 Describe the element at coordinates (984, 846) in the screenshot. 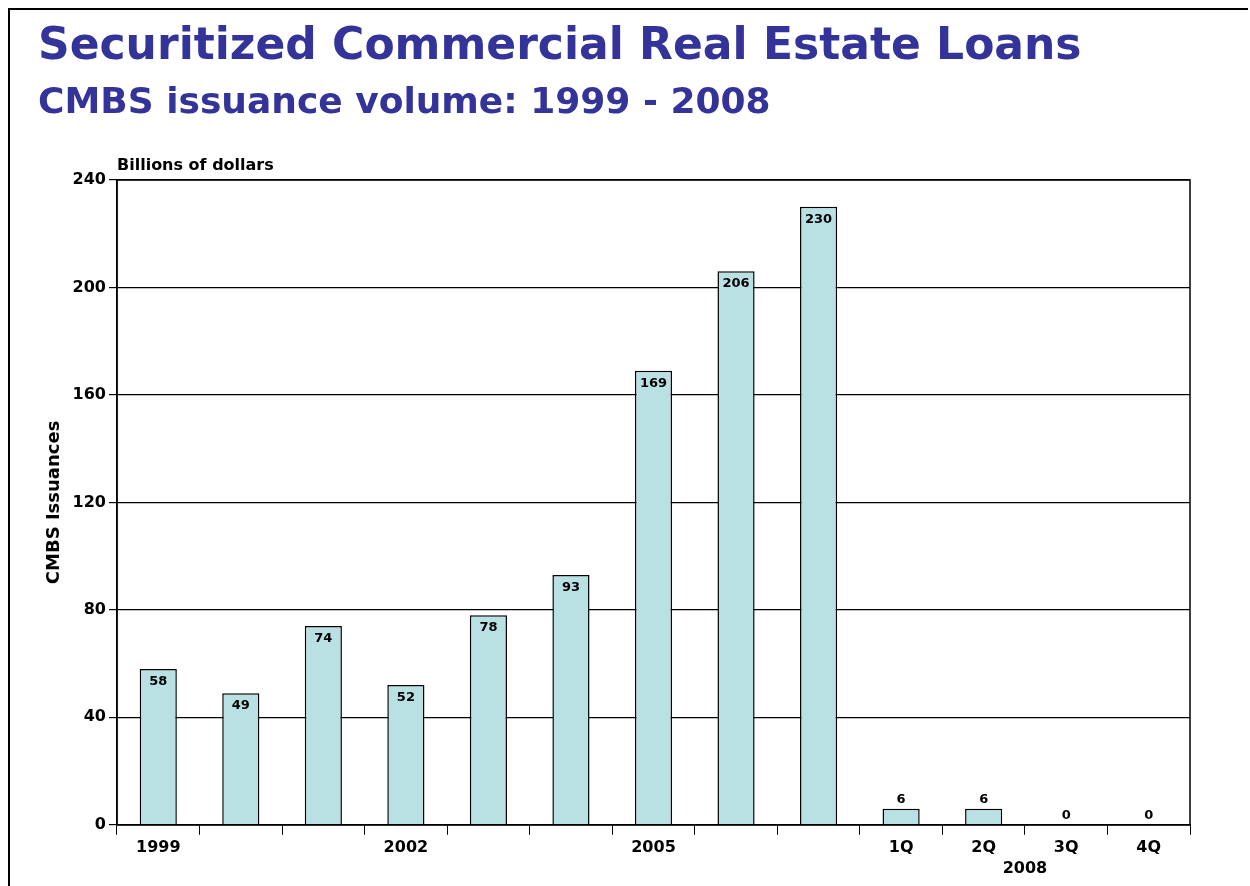

I see `x-tick-label: 2Q` at that location.